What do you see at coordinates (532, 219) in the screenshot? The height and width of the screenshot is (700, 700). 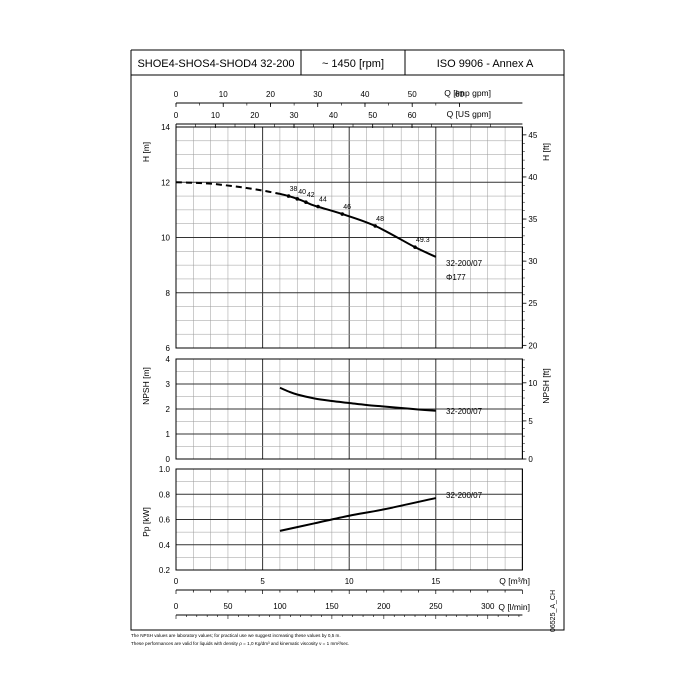 I see `ytick-right-head-ft: 35` at bounding box center [532, 219].